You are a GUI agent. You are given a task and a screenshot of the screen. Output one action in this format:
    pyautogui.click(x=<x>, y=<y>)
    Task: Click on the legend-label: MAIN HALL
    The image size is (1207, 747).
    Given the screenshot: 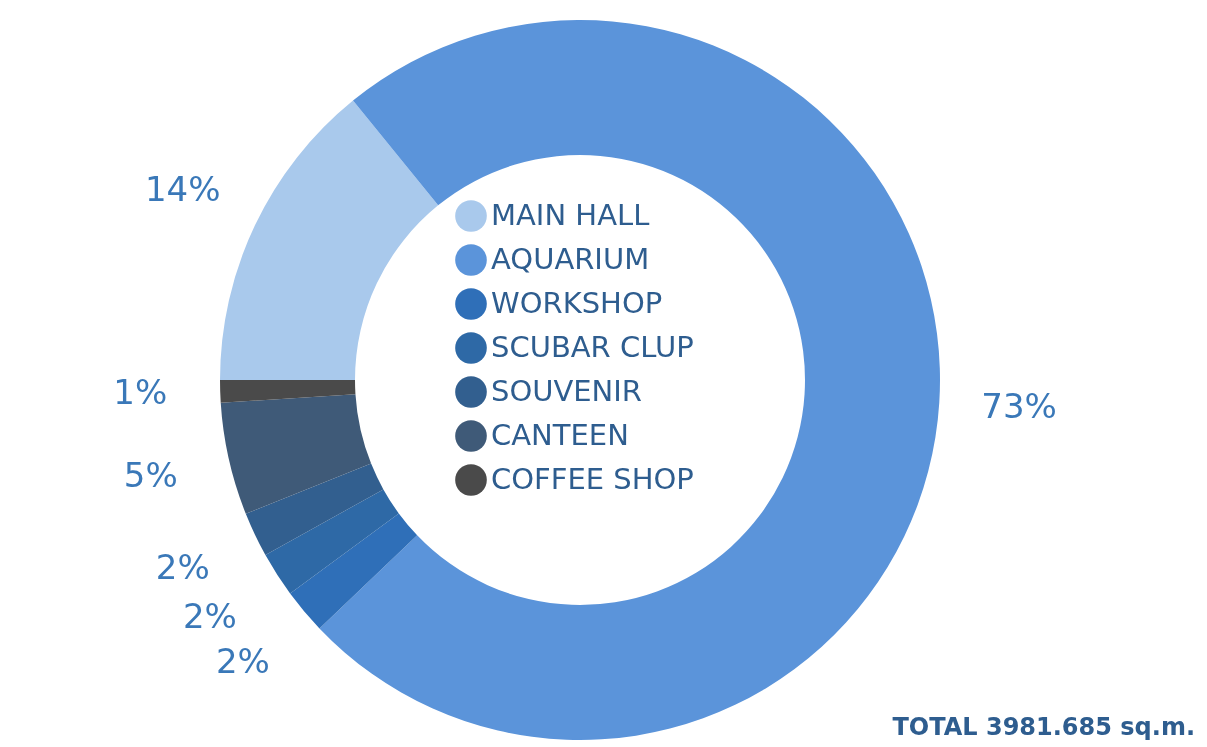 What is the action you would take?
    pyautogui.click(x=570, y=215)
    